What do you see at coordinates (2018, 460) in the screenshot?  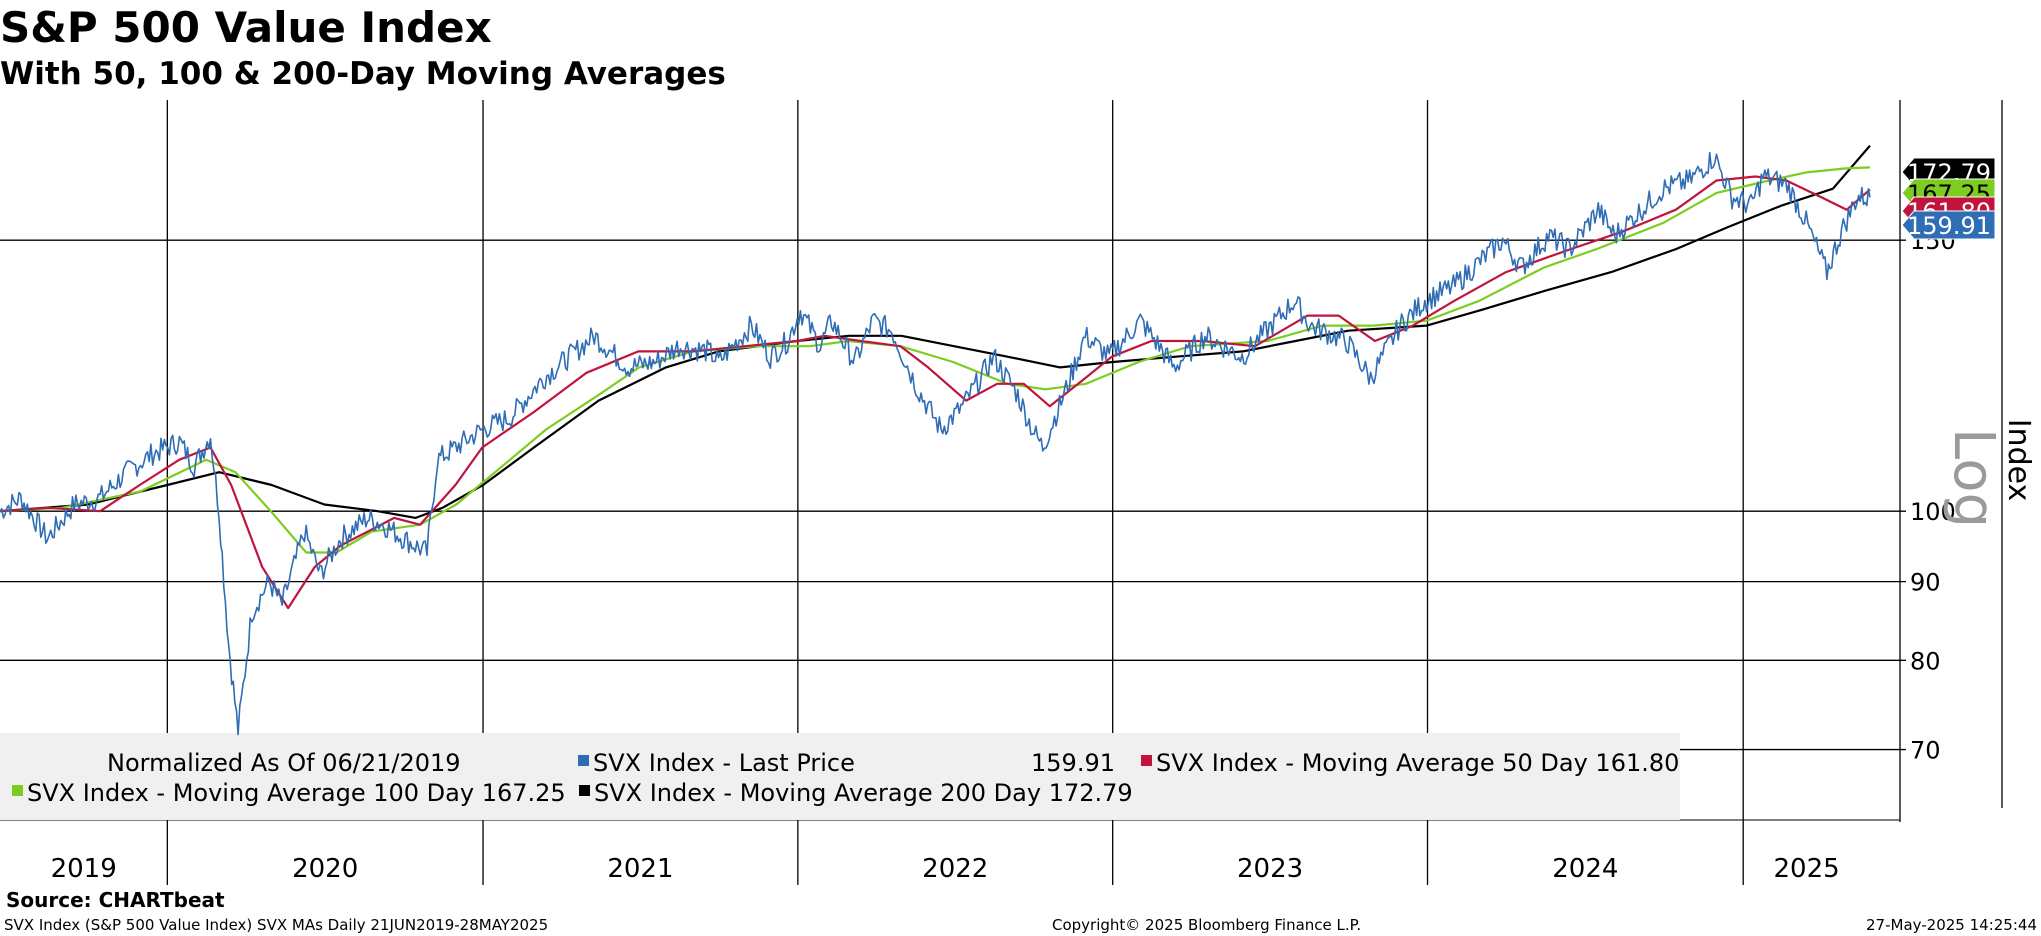 I see `y-axis-title: Index` at bounding box center [2018, 460].